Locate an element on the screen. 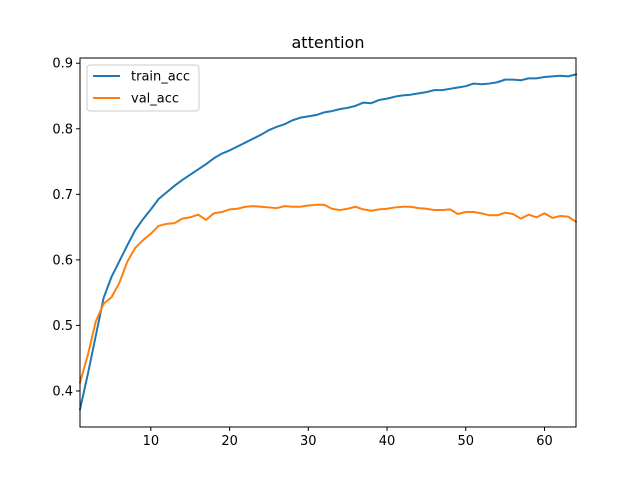  y-axis: 0.4 0.5 0.6 0.7 0.8 0.9 is located at coordinates (66, 228).